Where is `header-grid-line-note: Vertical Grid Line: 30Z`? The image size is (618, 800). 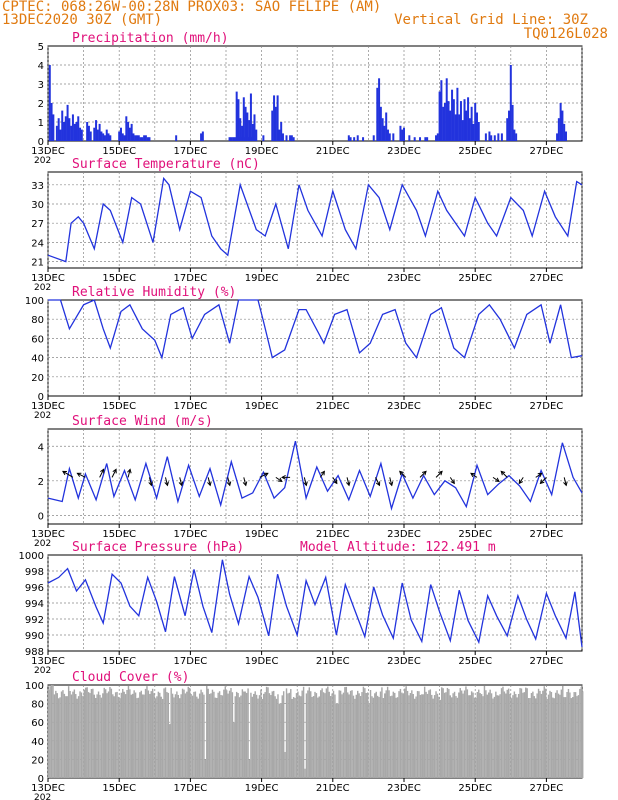
header-grid-line-note: Vertical Grid Line: 30Z is located at coordinates (491, 20).